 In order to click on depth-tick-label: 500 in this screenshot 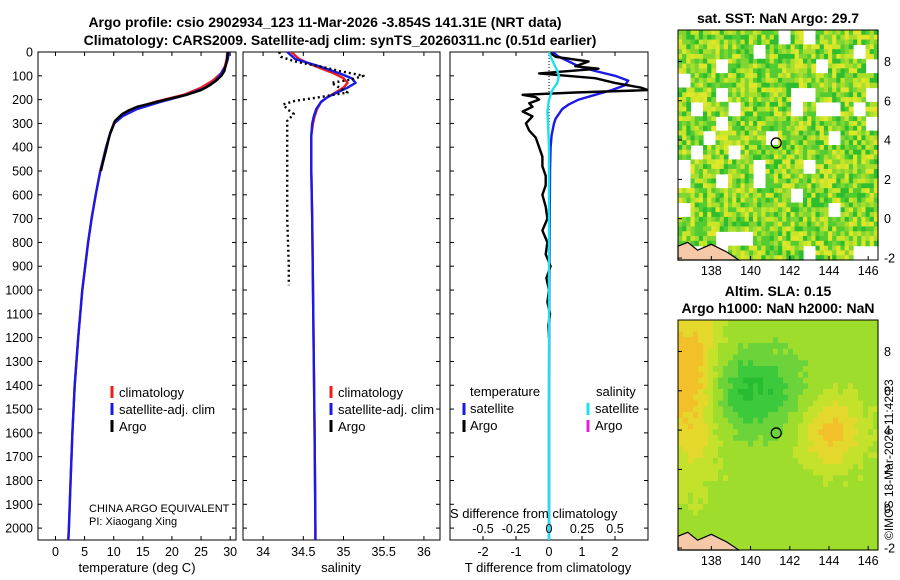, I will do `click(22, 172)`.